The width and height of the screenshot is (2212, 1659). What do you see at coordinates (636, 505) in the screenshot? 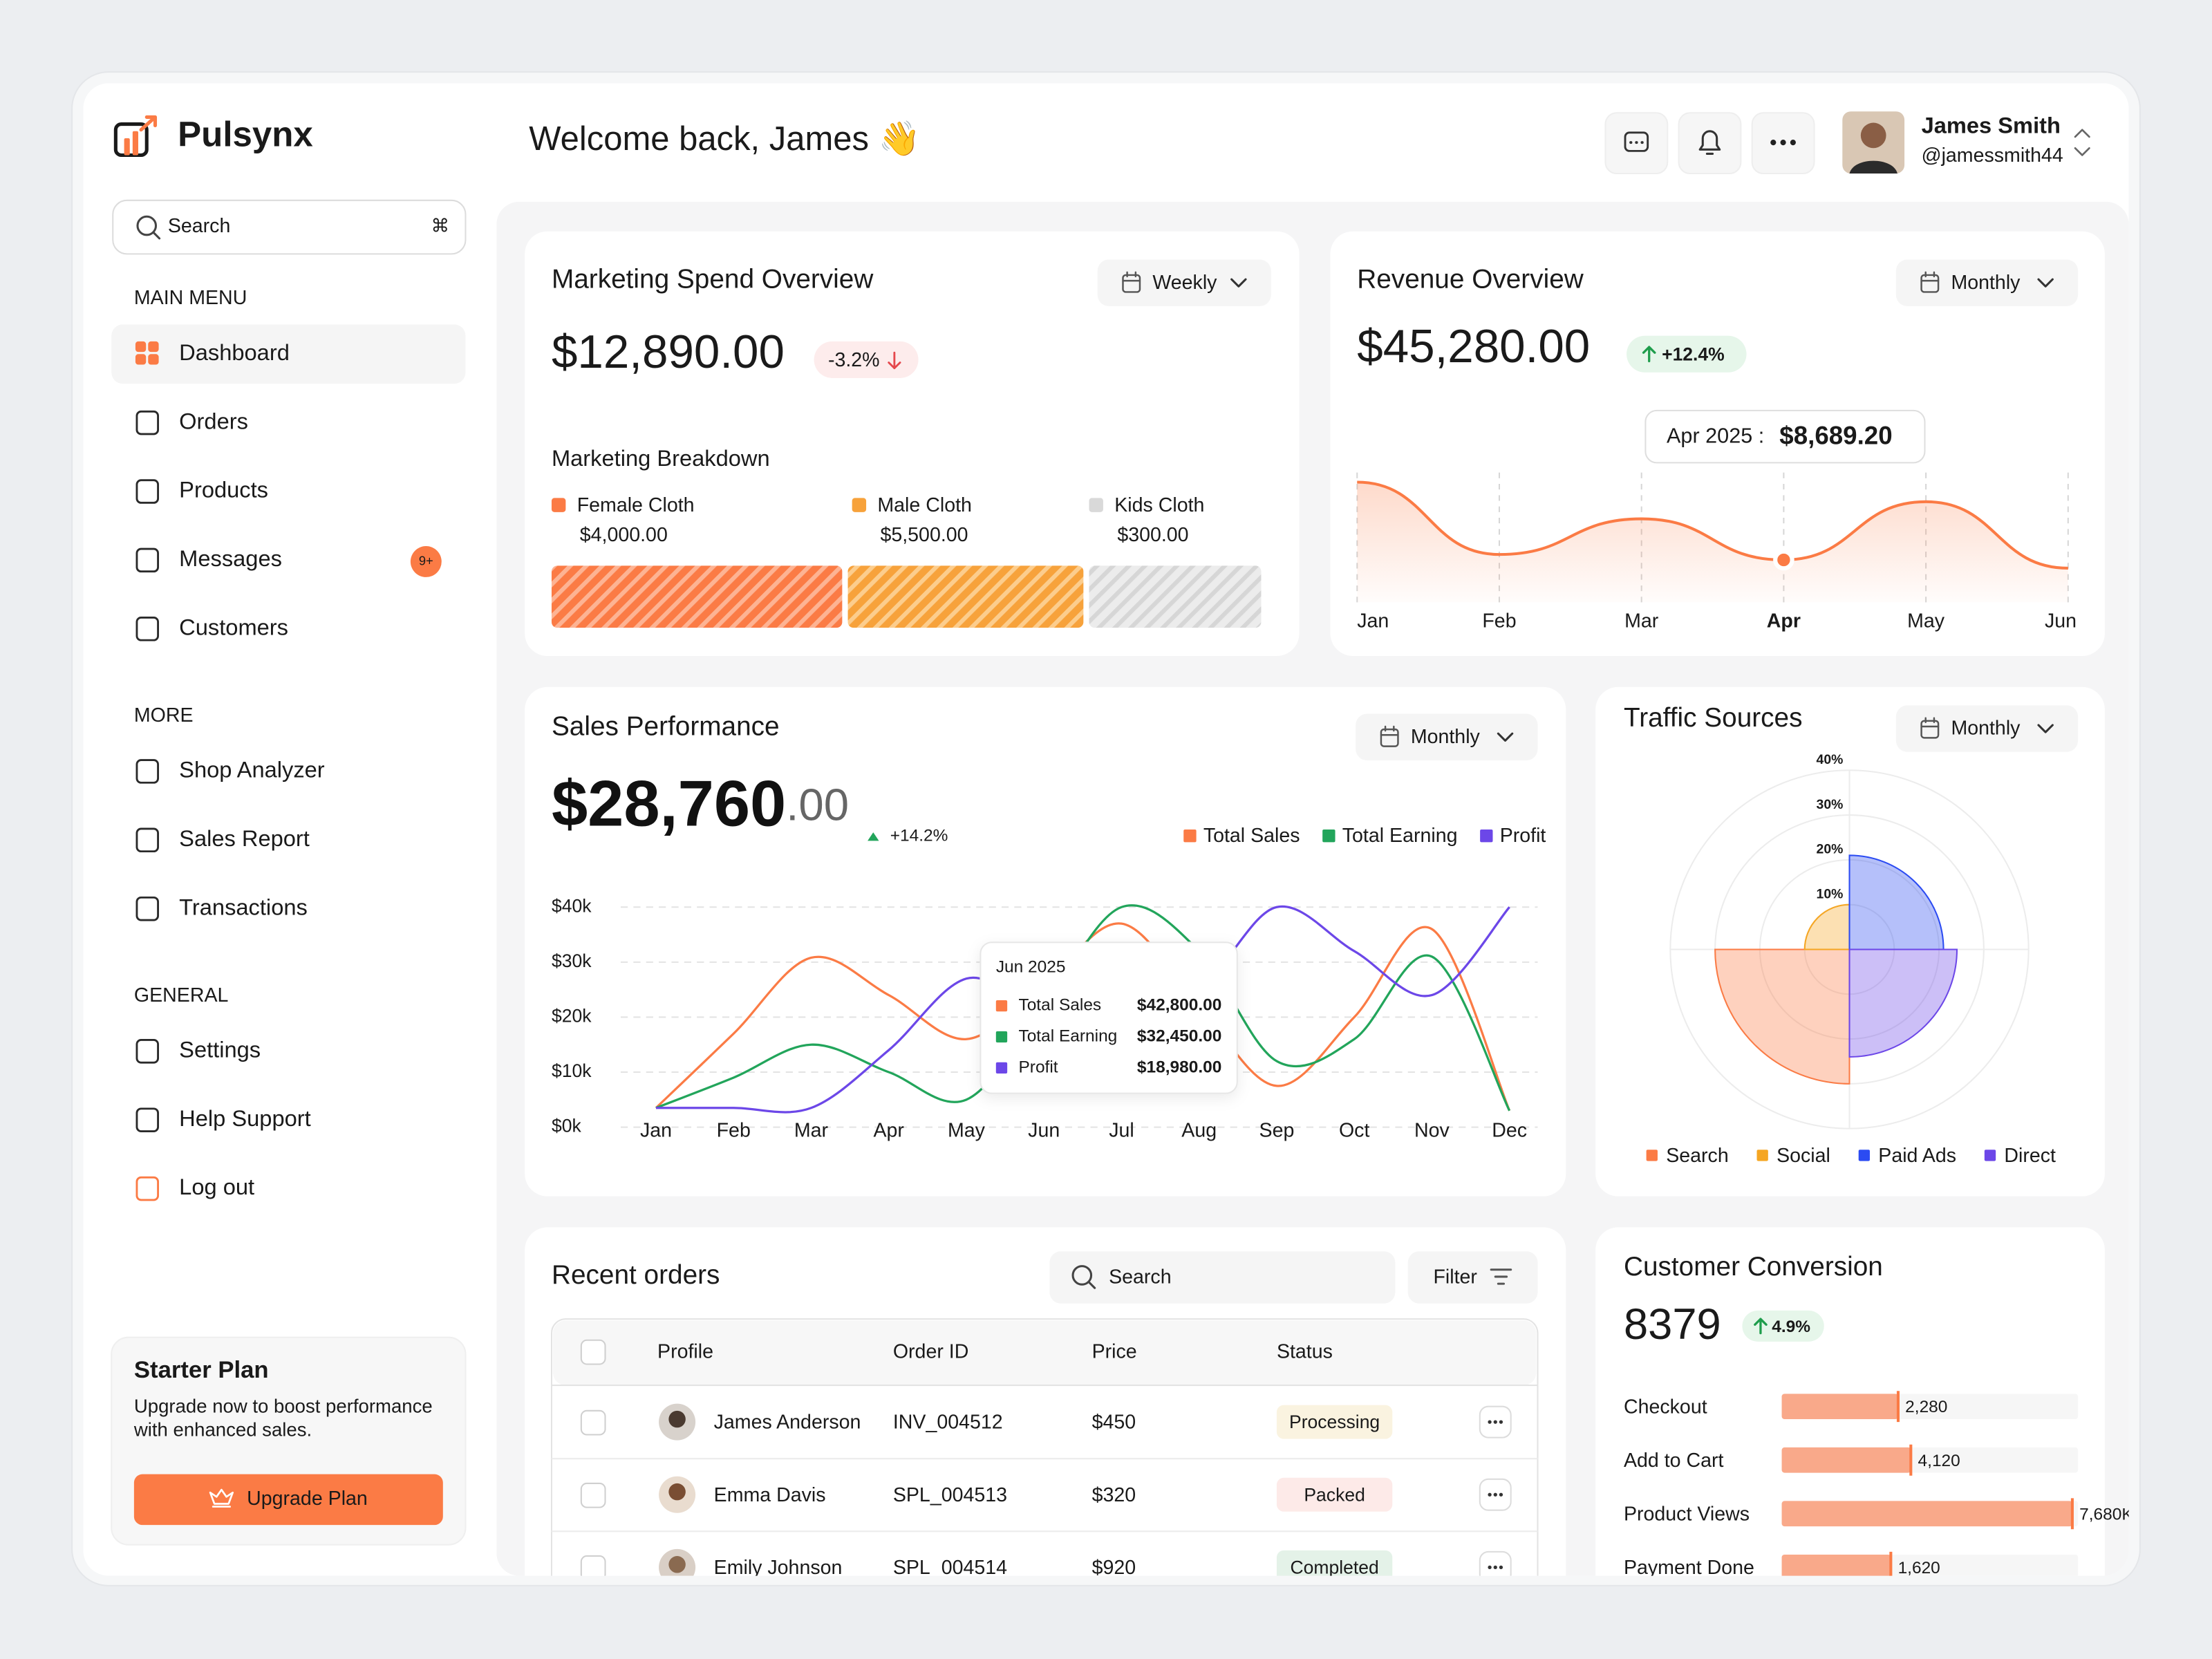
I see `breakdown-name: Female Cloth` at bounding box center [636, 505].